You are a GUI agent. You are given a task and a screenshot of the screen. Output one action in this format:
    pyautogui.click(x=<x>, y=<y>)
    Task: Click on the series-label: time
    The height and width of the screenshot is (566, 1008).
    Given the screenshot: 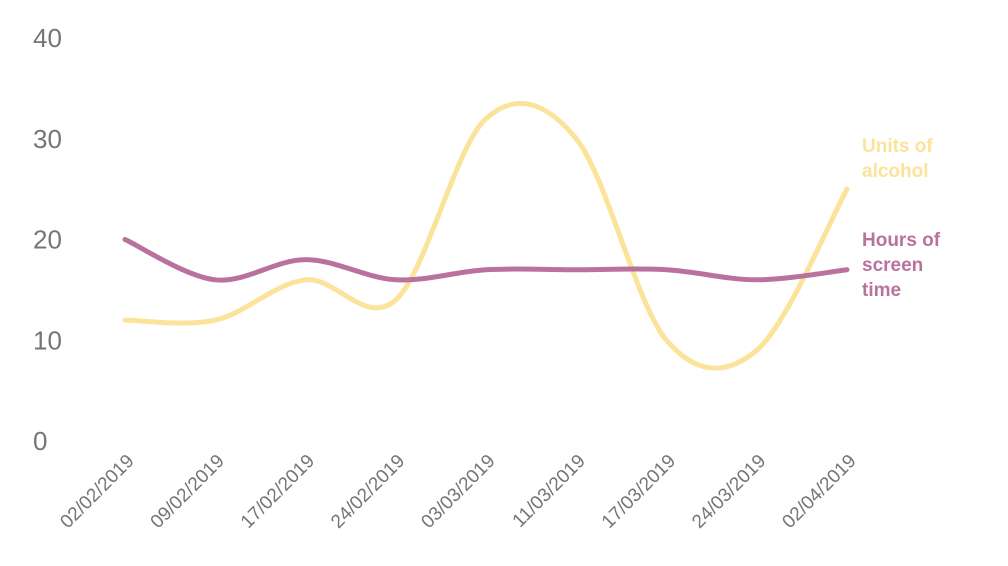 What is the action you would take?
    pyautogui.click(x=881, y=290)
    